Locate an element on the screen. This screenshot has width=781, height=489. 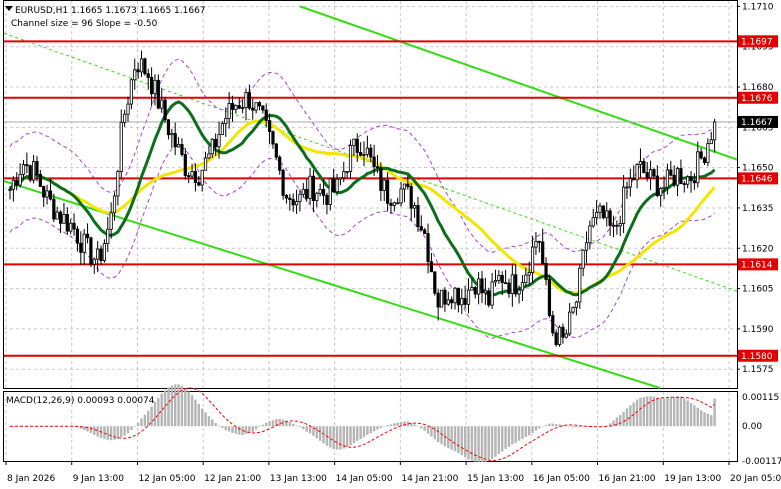
level-tag-bg is located at coordinates (758, 355).